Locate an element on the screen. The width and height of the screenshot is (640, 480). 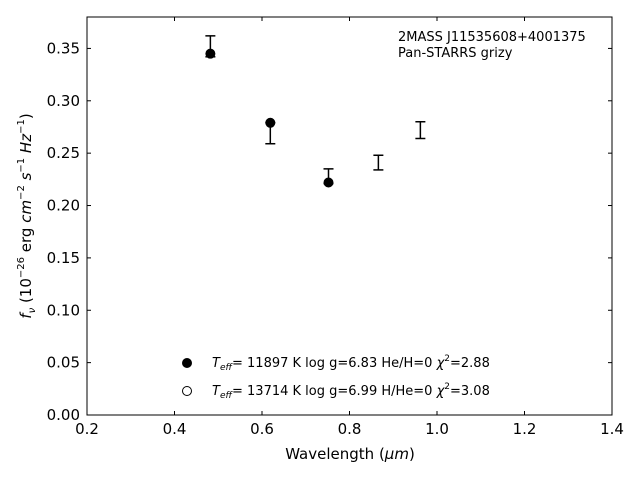
x-tick-label: 0.2 is located at coordinates (87, 429).